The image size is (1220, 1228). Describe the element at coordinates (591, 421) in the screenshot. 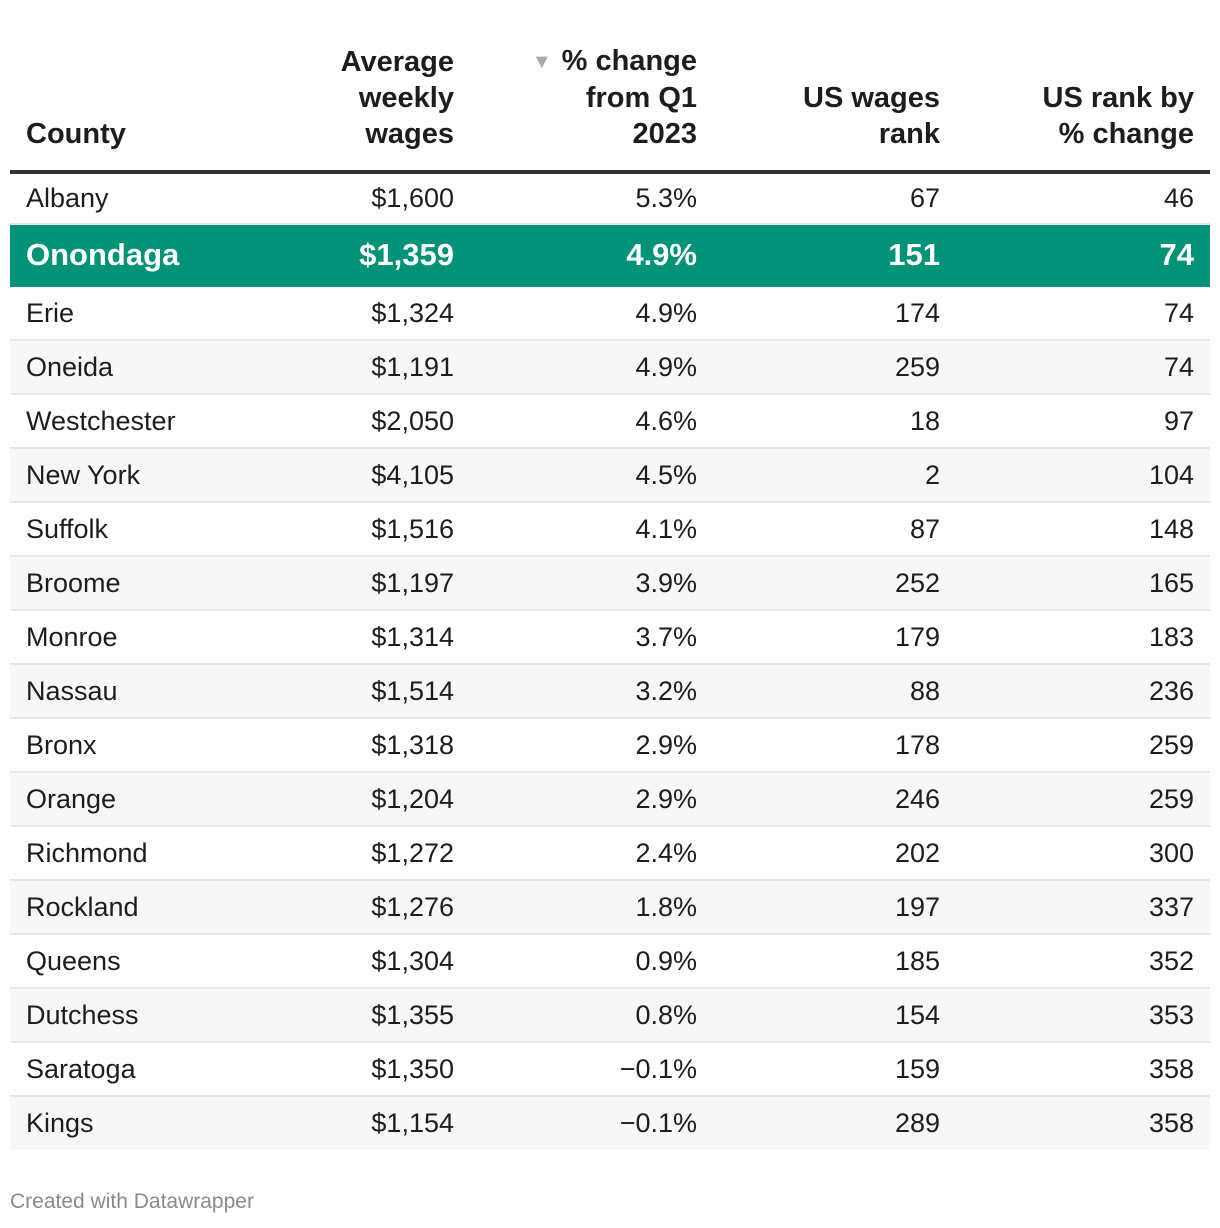

I see `cell-pct-change: 4.6%` at that location.